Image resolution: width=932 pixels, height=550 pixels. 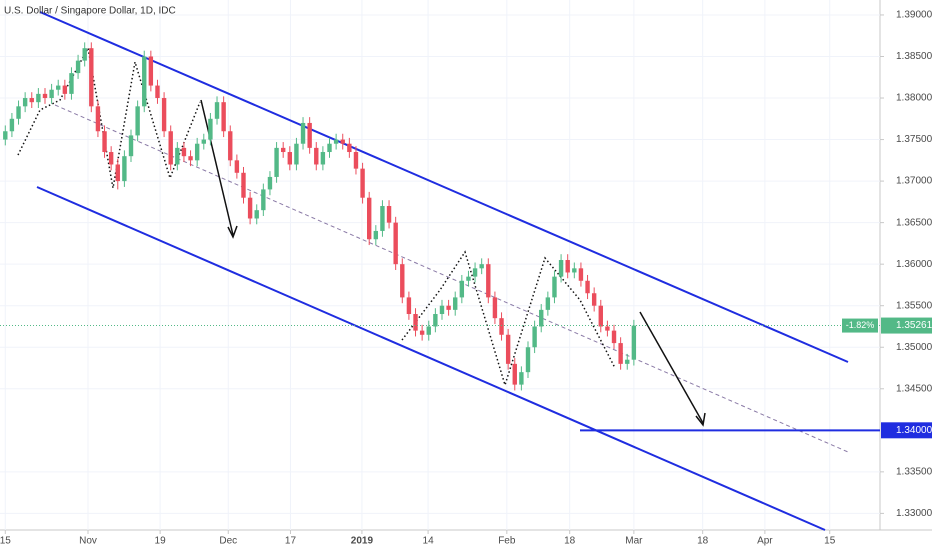 What do you see at coordinates (291, 541) in the screenshot?
I see `x-tick-label: 17` at bounding box center [291, 541].